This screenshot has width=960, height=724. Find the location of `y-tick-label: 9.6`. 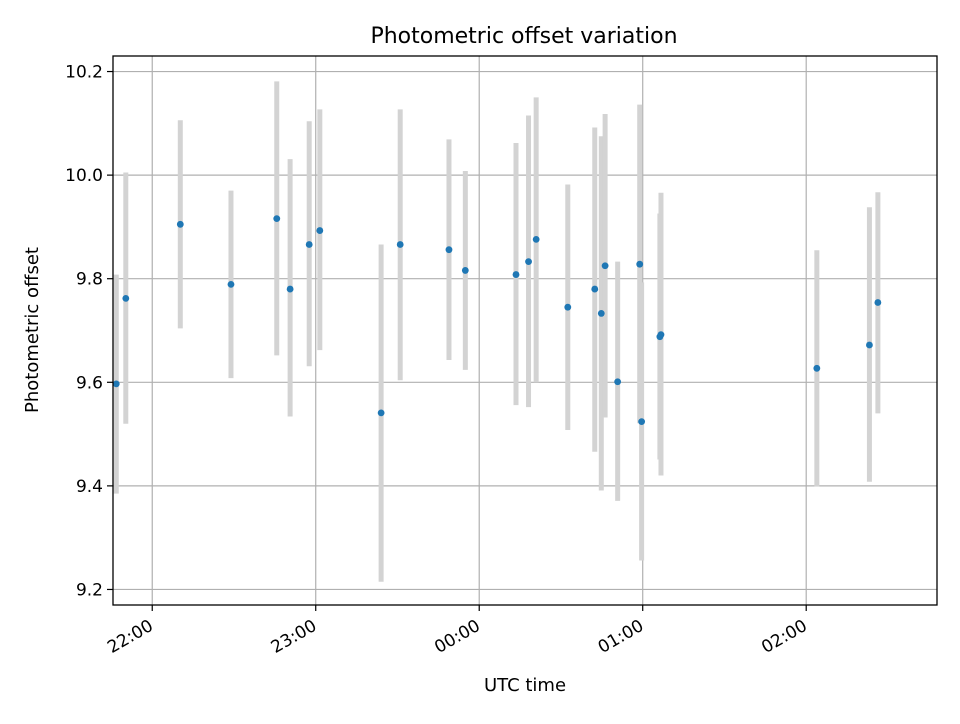

y-tick-label: 9.6 is located at coordinates (89, 383).